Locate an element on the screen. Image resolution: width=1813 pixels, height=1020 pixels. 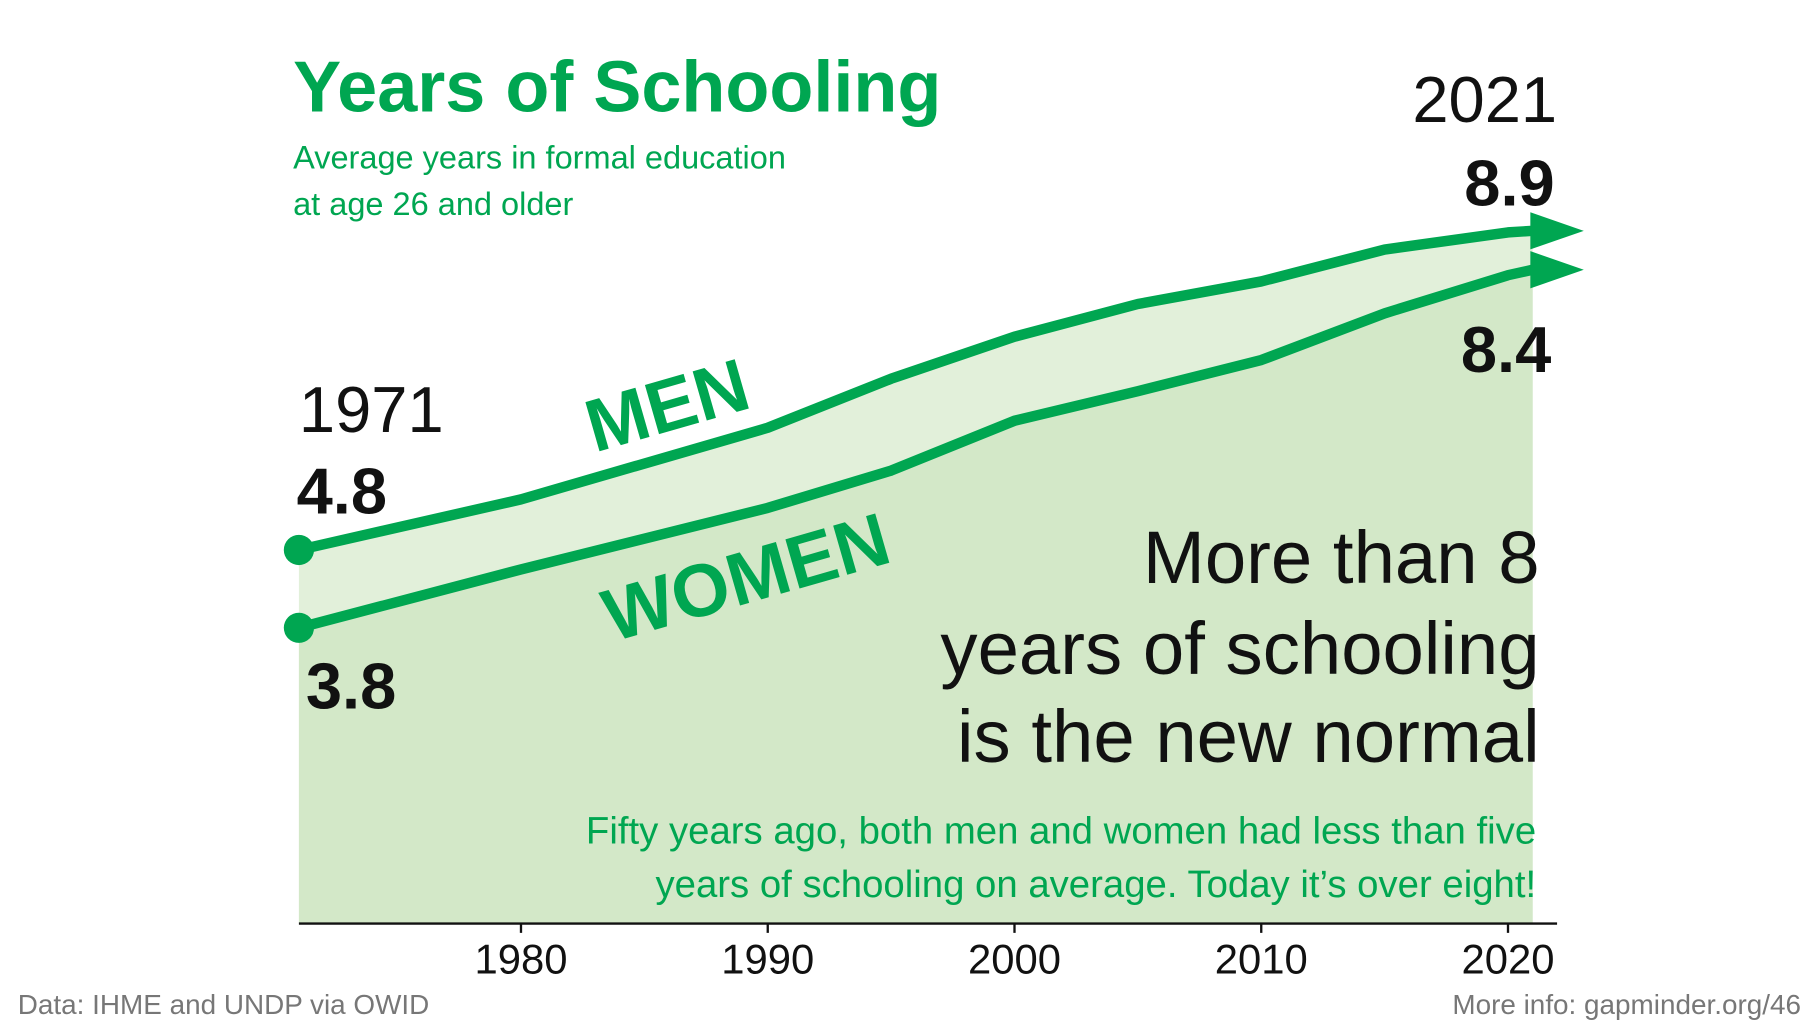
value-label: 8.9 is located at coordinates (1509, 183).